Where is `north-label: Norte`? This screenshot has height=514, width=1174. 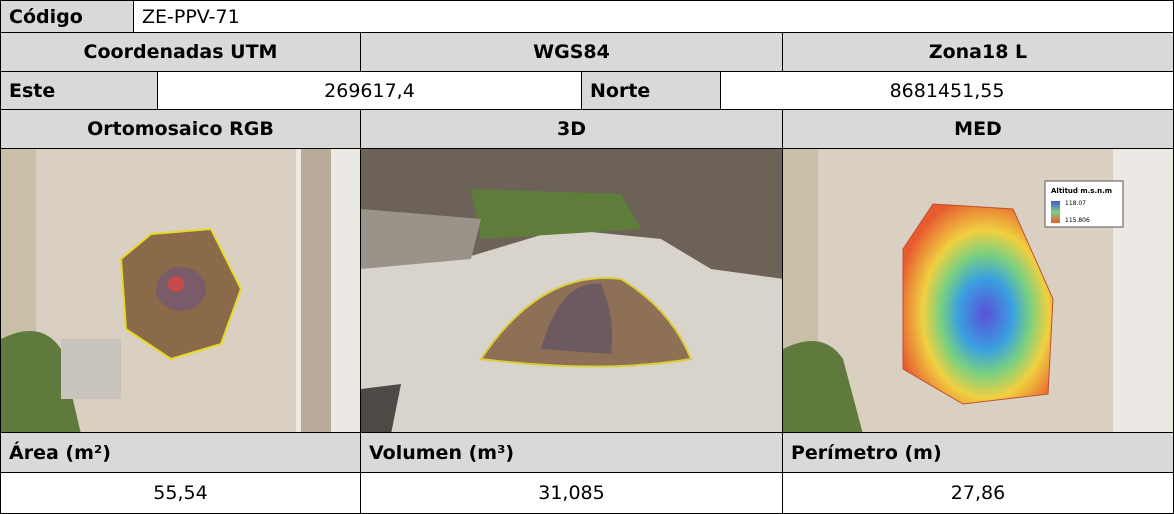 north-label: Norte is located at coordinates (651, 90).